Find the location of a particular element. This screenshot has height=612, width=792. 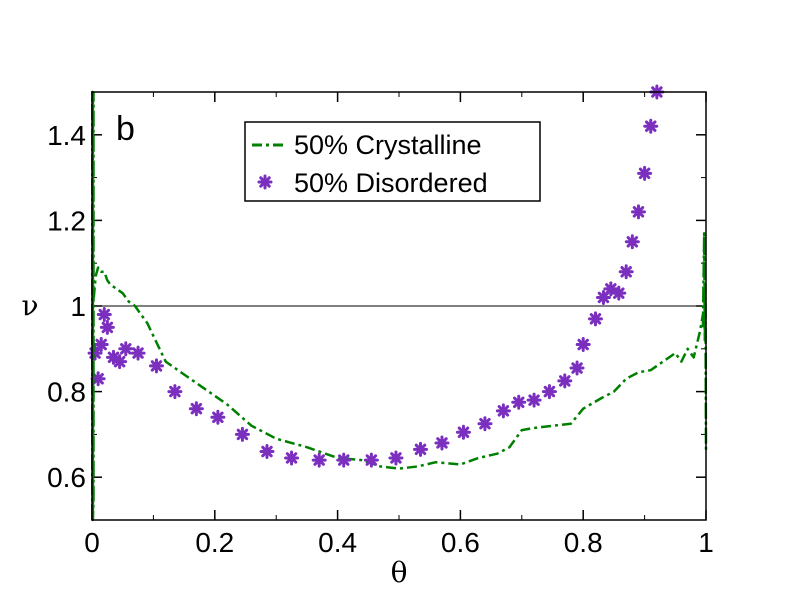

y-tick-label: 1.2 is located at coordinates (66, 220).